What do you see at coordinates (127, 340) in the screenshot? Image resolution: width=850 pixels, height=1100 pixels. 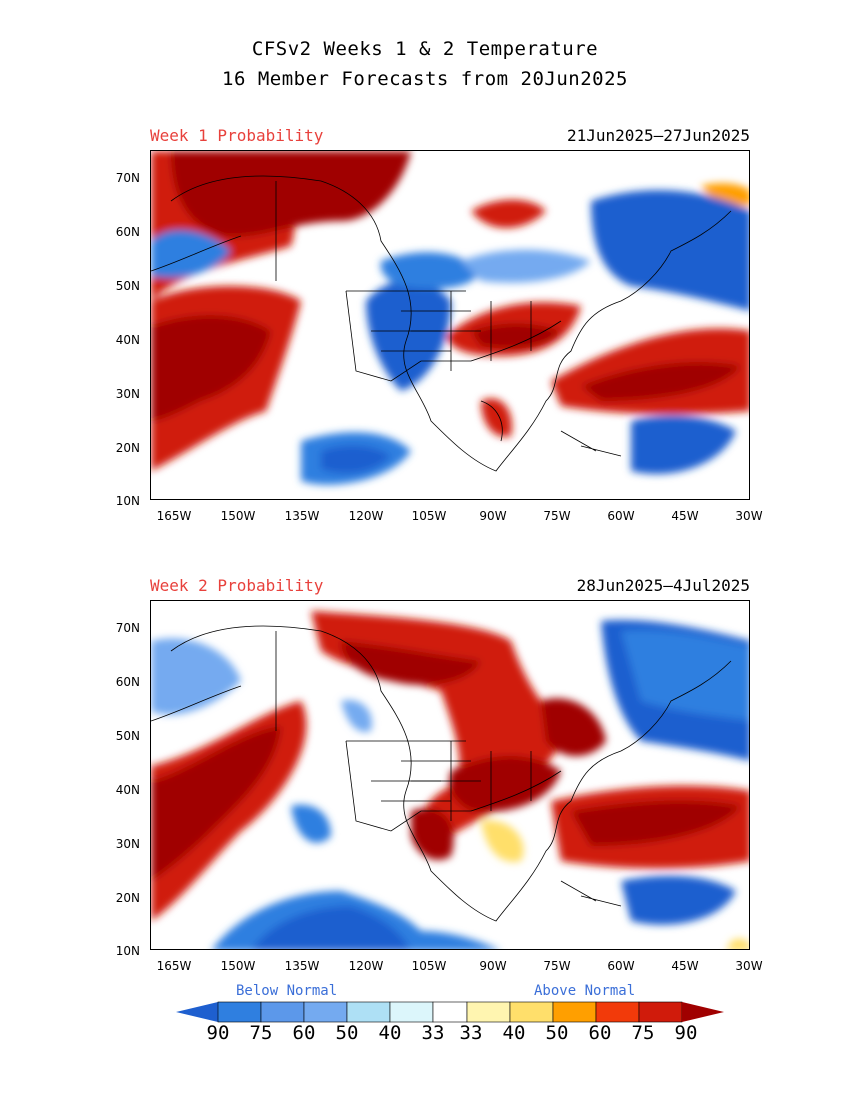 I see `week1-lat-40: 40N` at bounding box center [127, 340].